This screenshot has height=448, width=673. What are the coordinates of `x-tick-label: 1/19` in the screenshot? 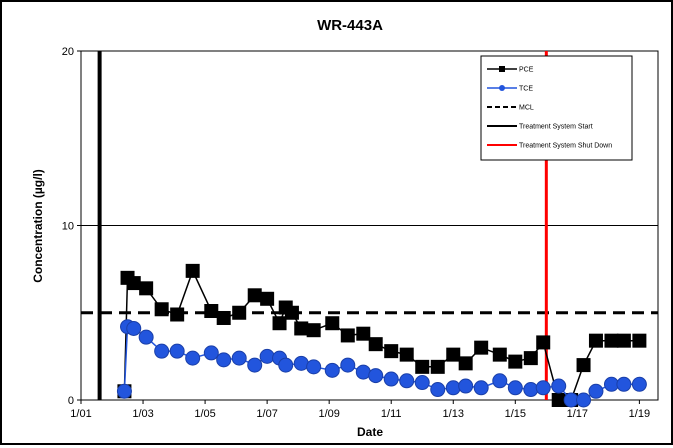 It's located at (639, 414).